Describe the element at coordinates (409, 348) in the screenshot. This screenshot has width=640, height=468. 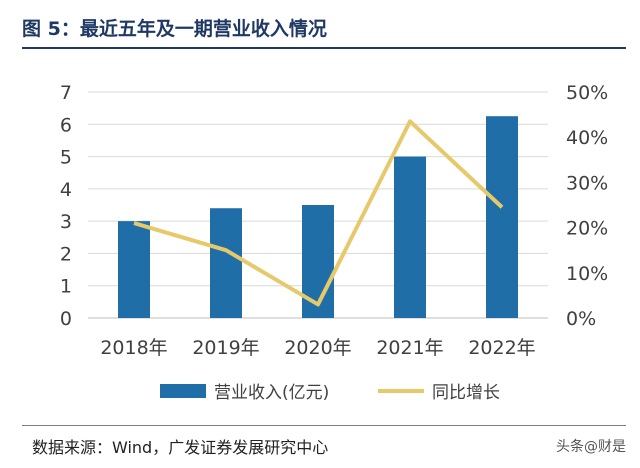
I see `x-tick-label: 2021年` at that location.